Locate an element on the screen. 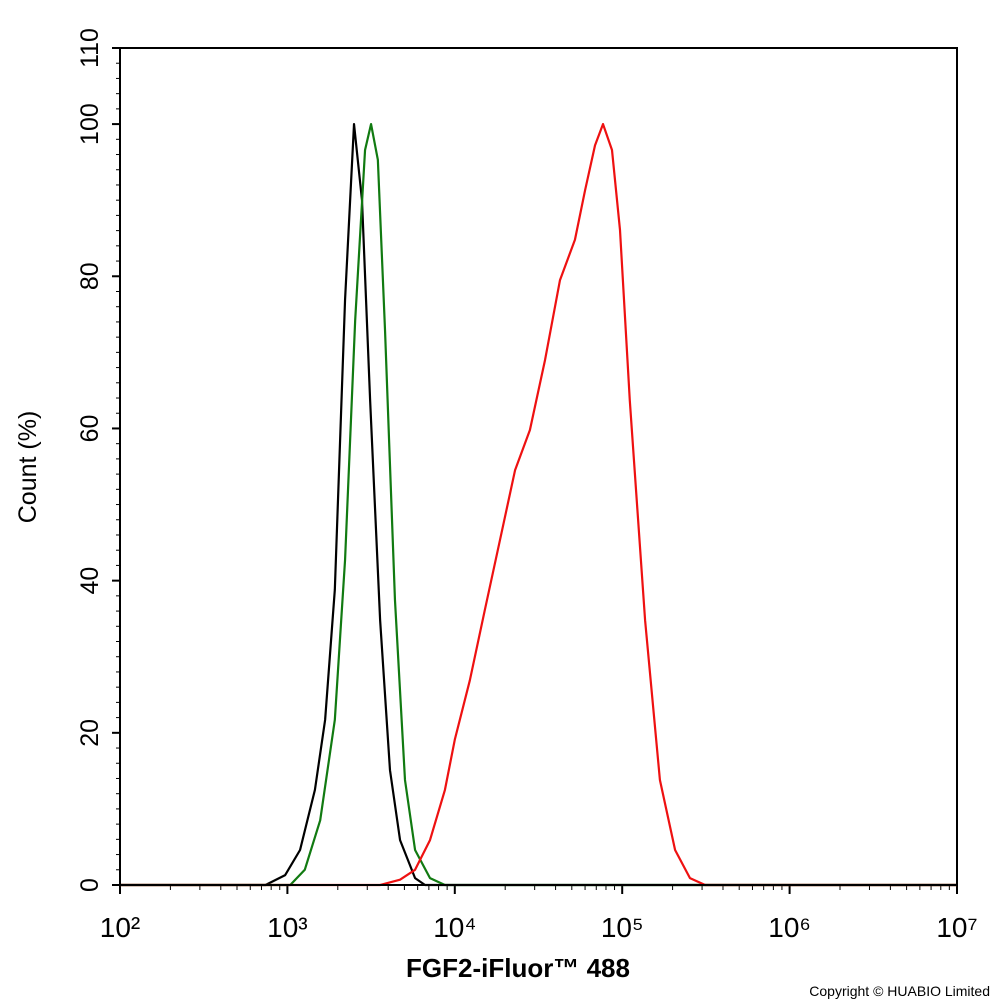 This screenshot has width=994, height=1002. x-tick-label: 10³ is located at coordinates (287, 927).